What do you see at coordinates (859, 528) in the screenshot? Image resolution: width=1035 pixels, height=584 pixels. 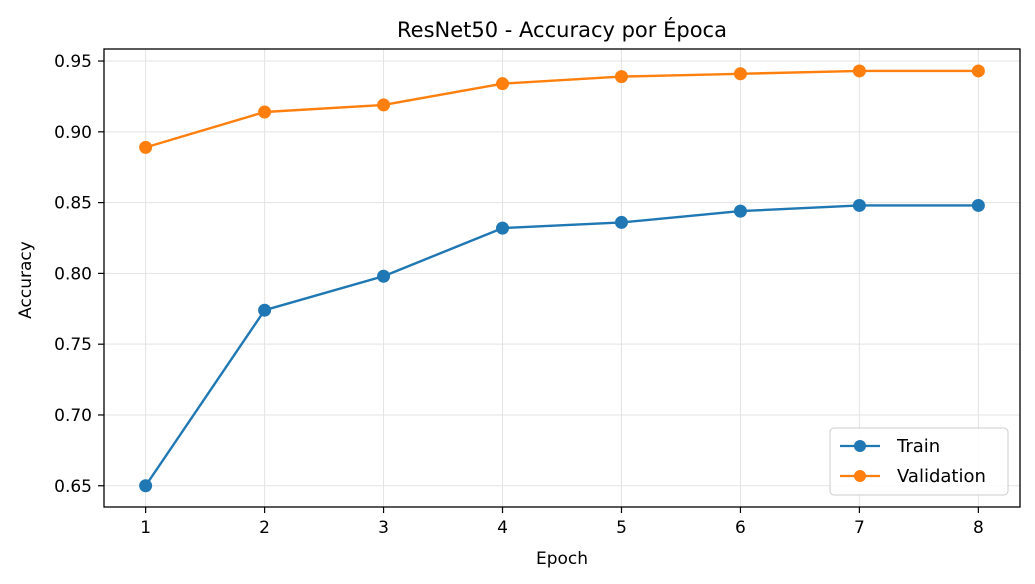 I see `x-tick-label: 7` at bounding box center [859, 528].